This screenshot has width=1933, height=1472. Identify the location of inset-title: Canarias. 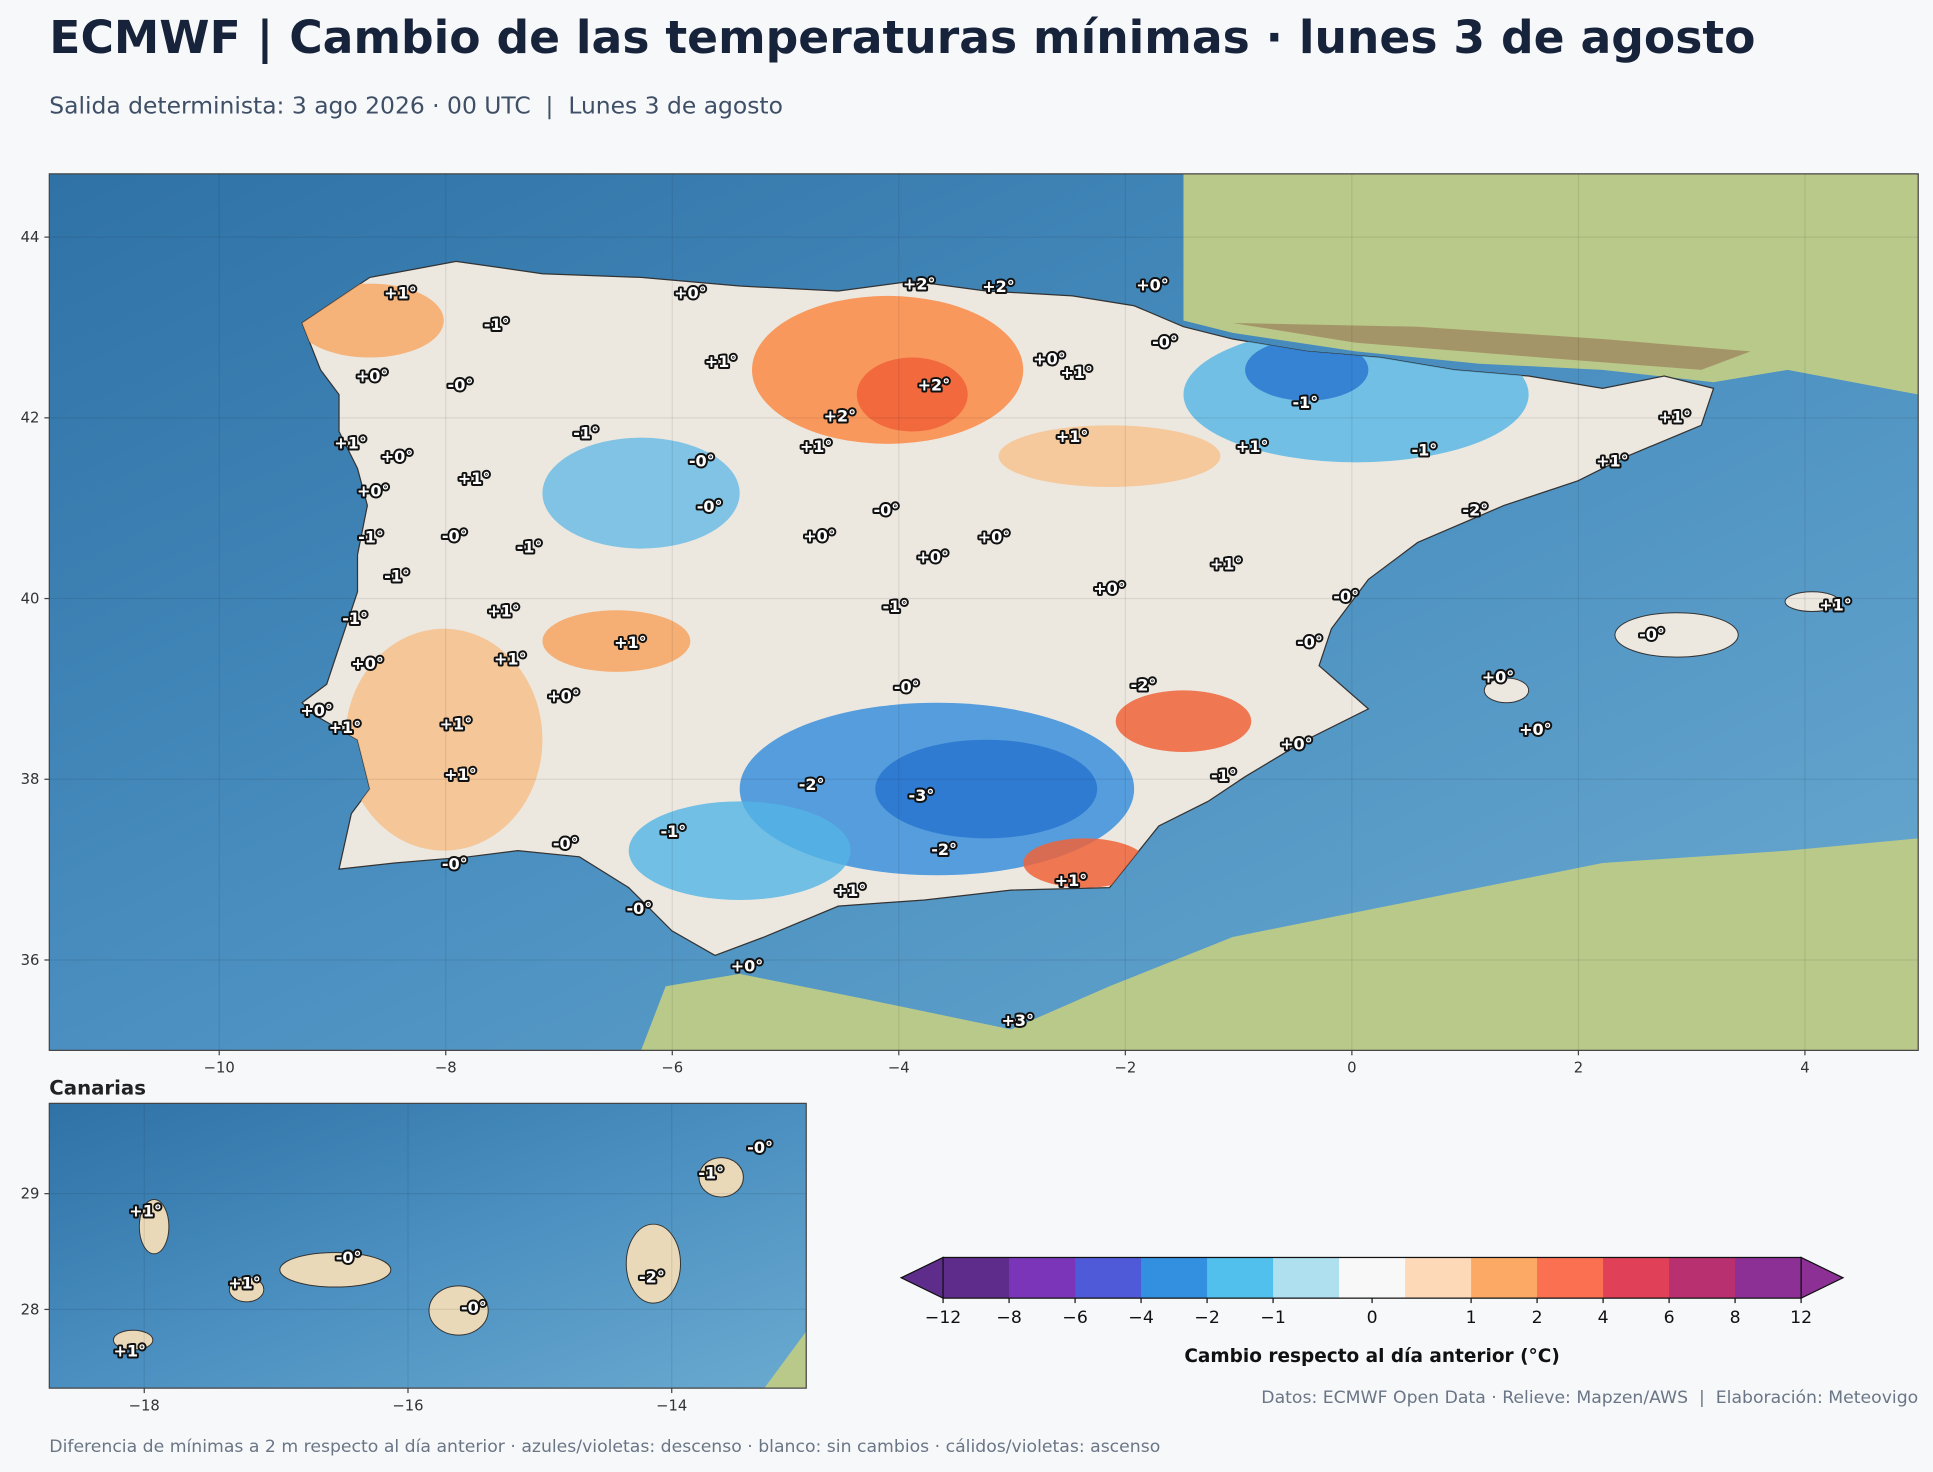
(97, 1088).